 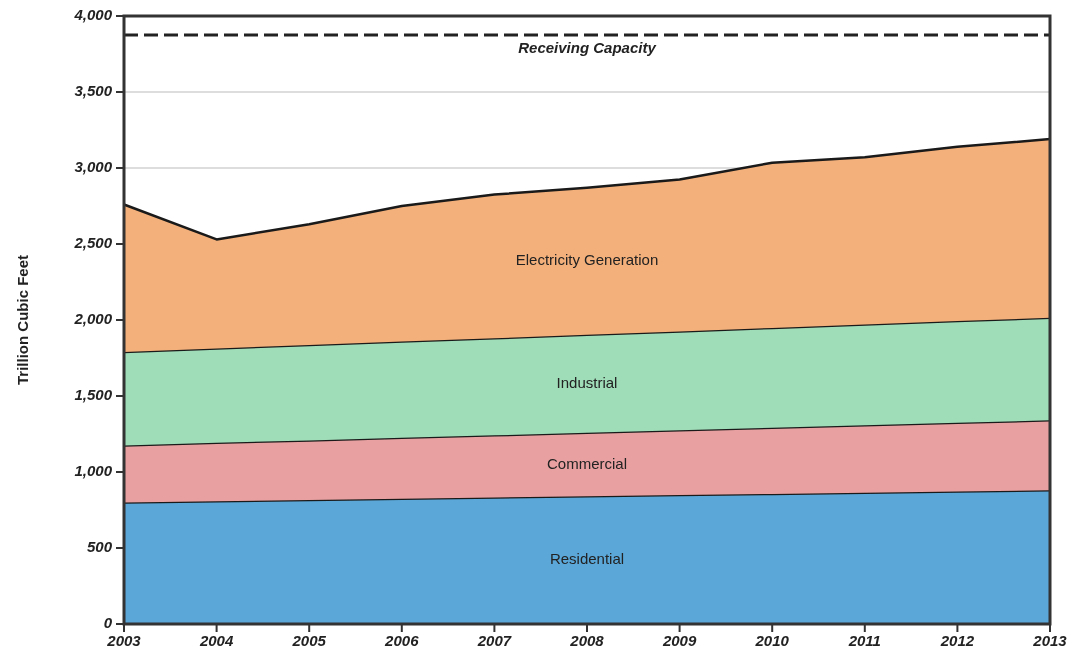 I want to click on y-tick-label: 1,500, so click(x=93, y=394).